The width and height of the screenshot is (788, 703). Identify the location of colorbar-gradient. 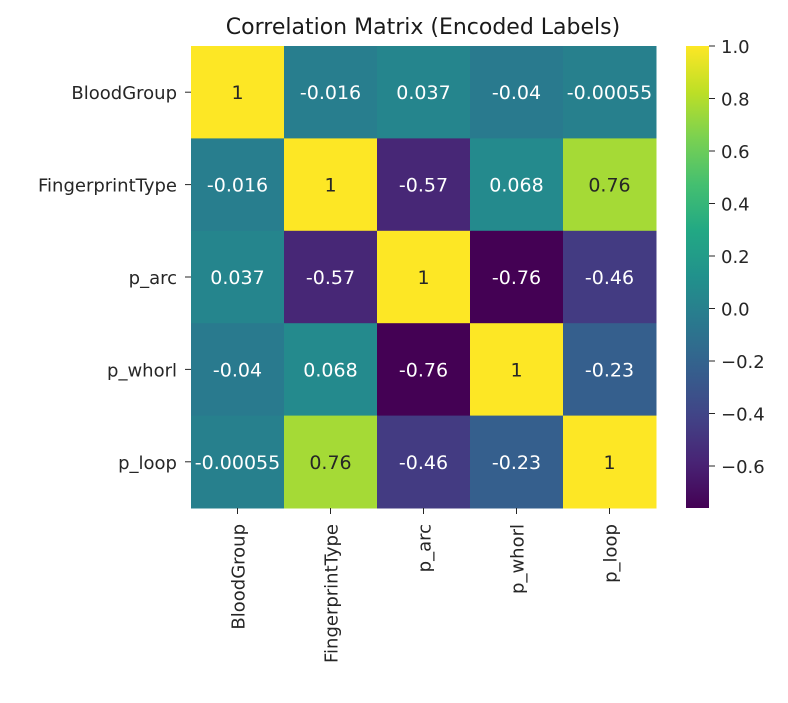
(697, 277).